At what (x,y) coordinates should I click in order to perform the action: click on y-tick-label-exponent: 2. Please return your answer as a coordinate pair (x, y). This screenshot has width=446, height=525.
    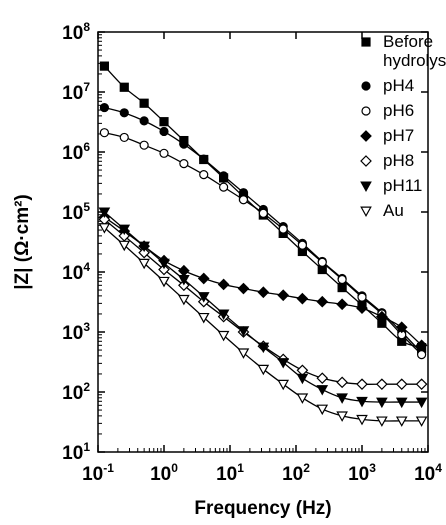
    Looking at the image, I should click on (86, 387).